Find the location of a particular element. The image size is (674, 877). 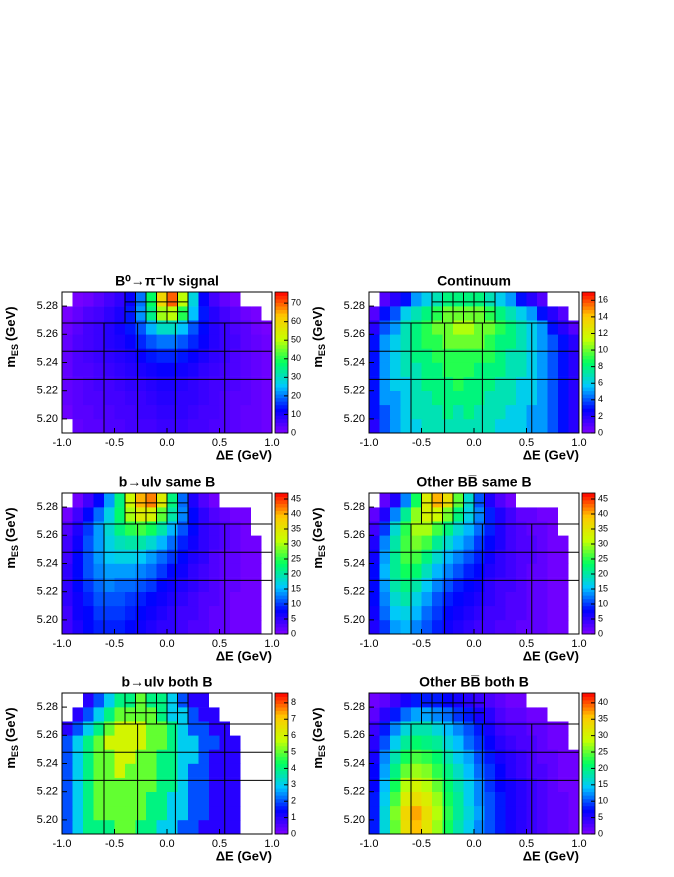

colorbar-label: 10 is located at coordinates (296, 414).